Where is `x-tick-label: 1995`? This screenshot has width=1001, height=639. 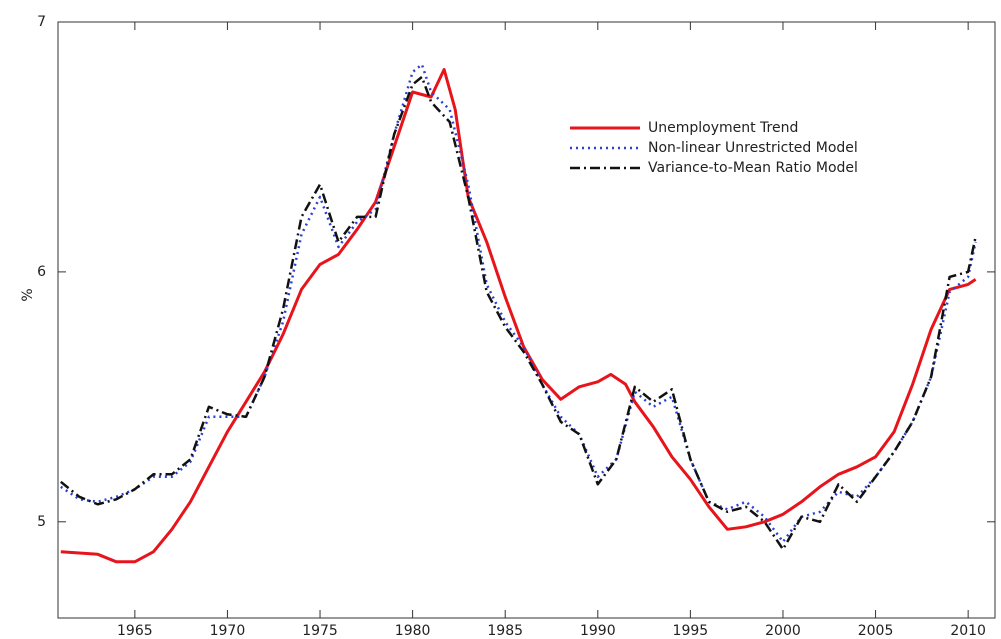 x-tick-label: 1995 is located at coordinates (691, 631).